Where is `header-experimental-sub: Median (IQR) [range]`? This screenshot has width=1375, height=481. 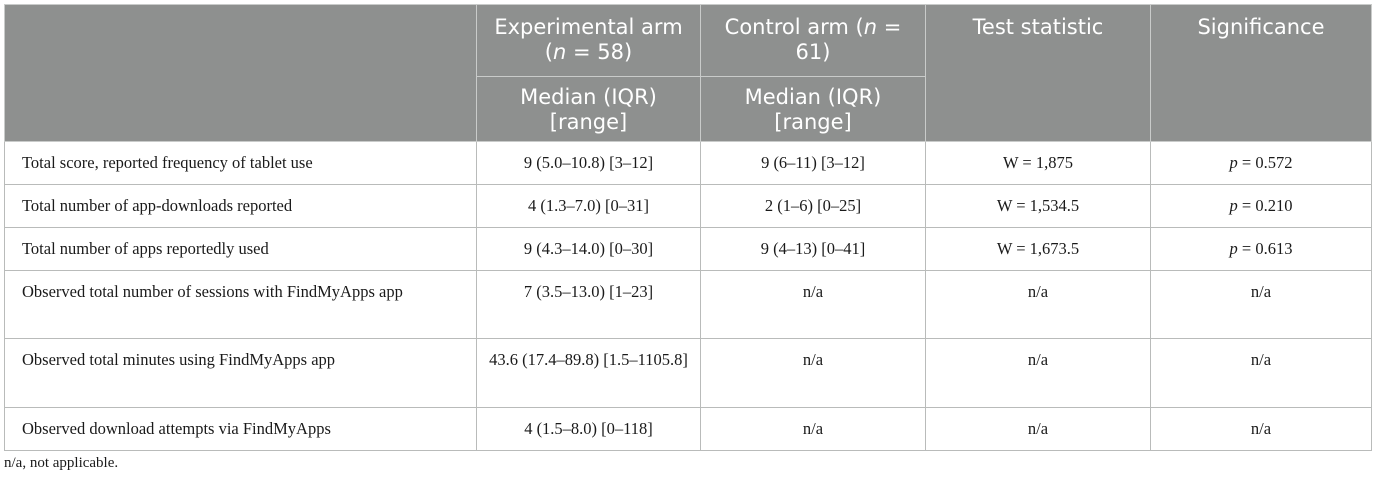
header-experimental-sub: Median (IQR) [range] is located at coordinates (588, 109).